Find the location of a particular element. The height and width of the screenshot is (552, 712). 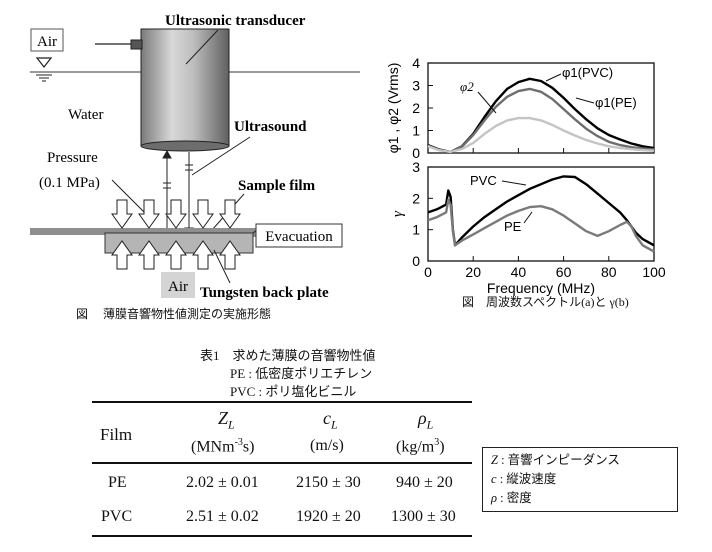

legend-c: c : 縦波速度 is located at coordinates (524, 479).